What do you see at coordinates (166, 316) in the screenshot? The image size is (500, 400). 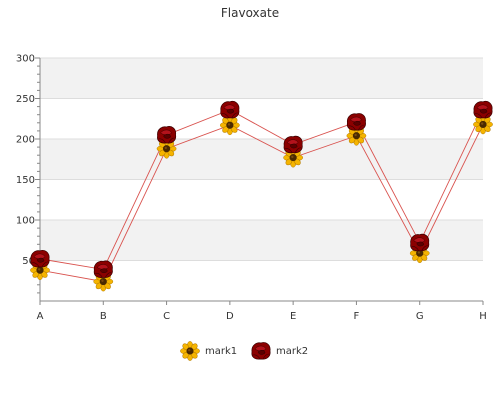 I see `x-tick-label: C` at bounding box center [166, 316].